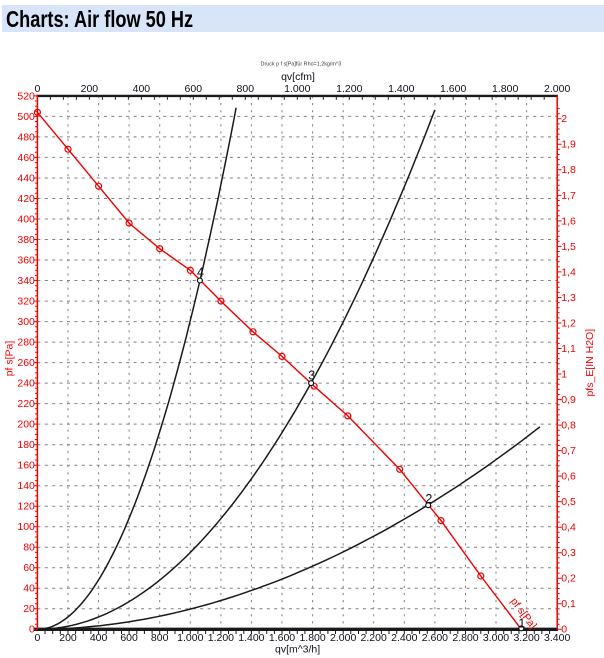 Image resolution: width=604 pixels, height=658 pixels. Describe the element at coordinates (465, 638) in the screenshot. I see `svg-text: 2.800` at that location.